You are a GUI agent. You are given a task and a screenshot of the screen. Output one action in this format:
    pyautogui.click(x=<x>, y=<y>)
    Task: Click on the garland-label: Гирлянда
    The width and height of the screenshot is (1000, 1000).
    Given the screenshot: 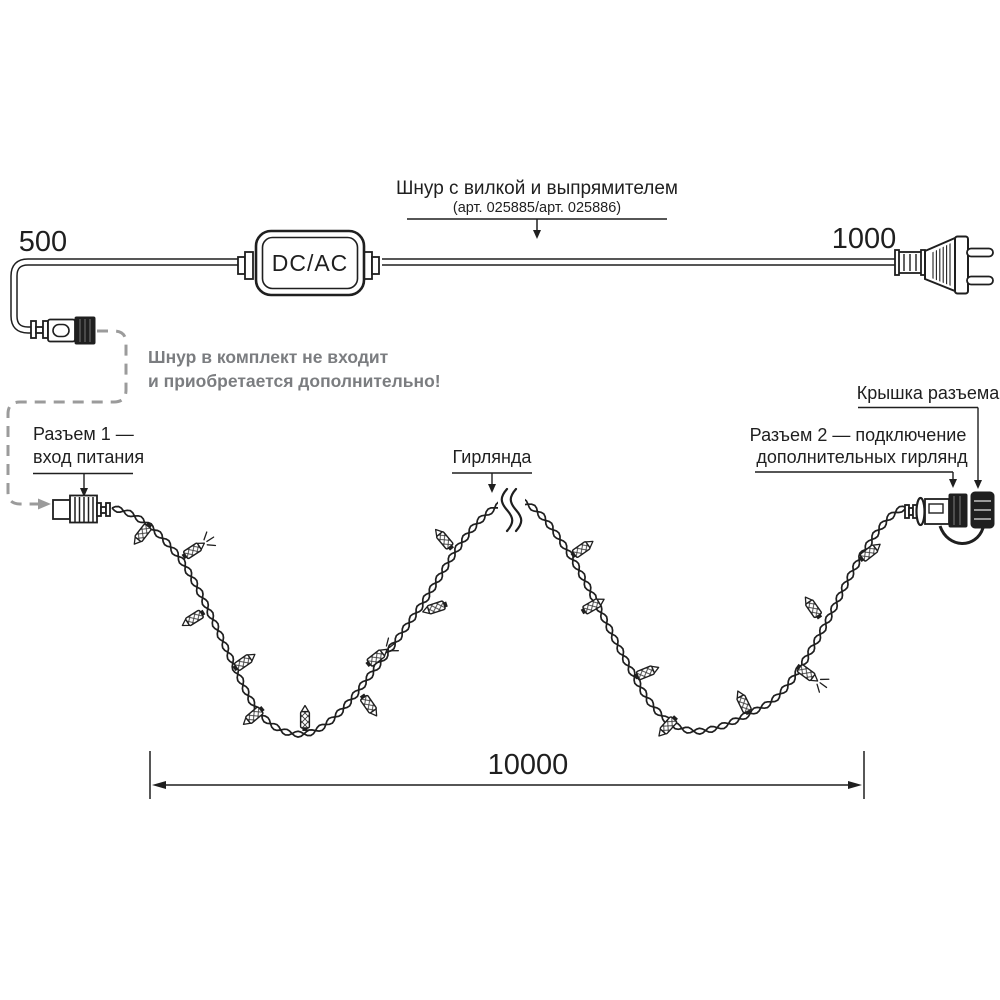 What is the action you would take?
    pyautogui.click(x=492, y=470)
    